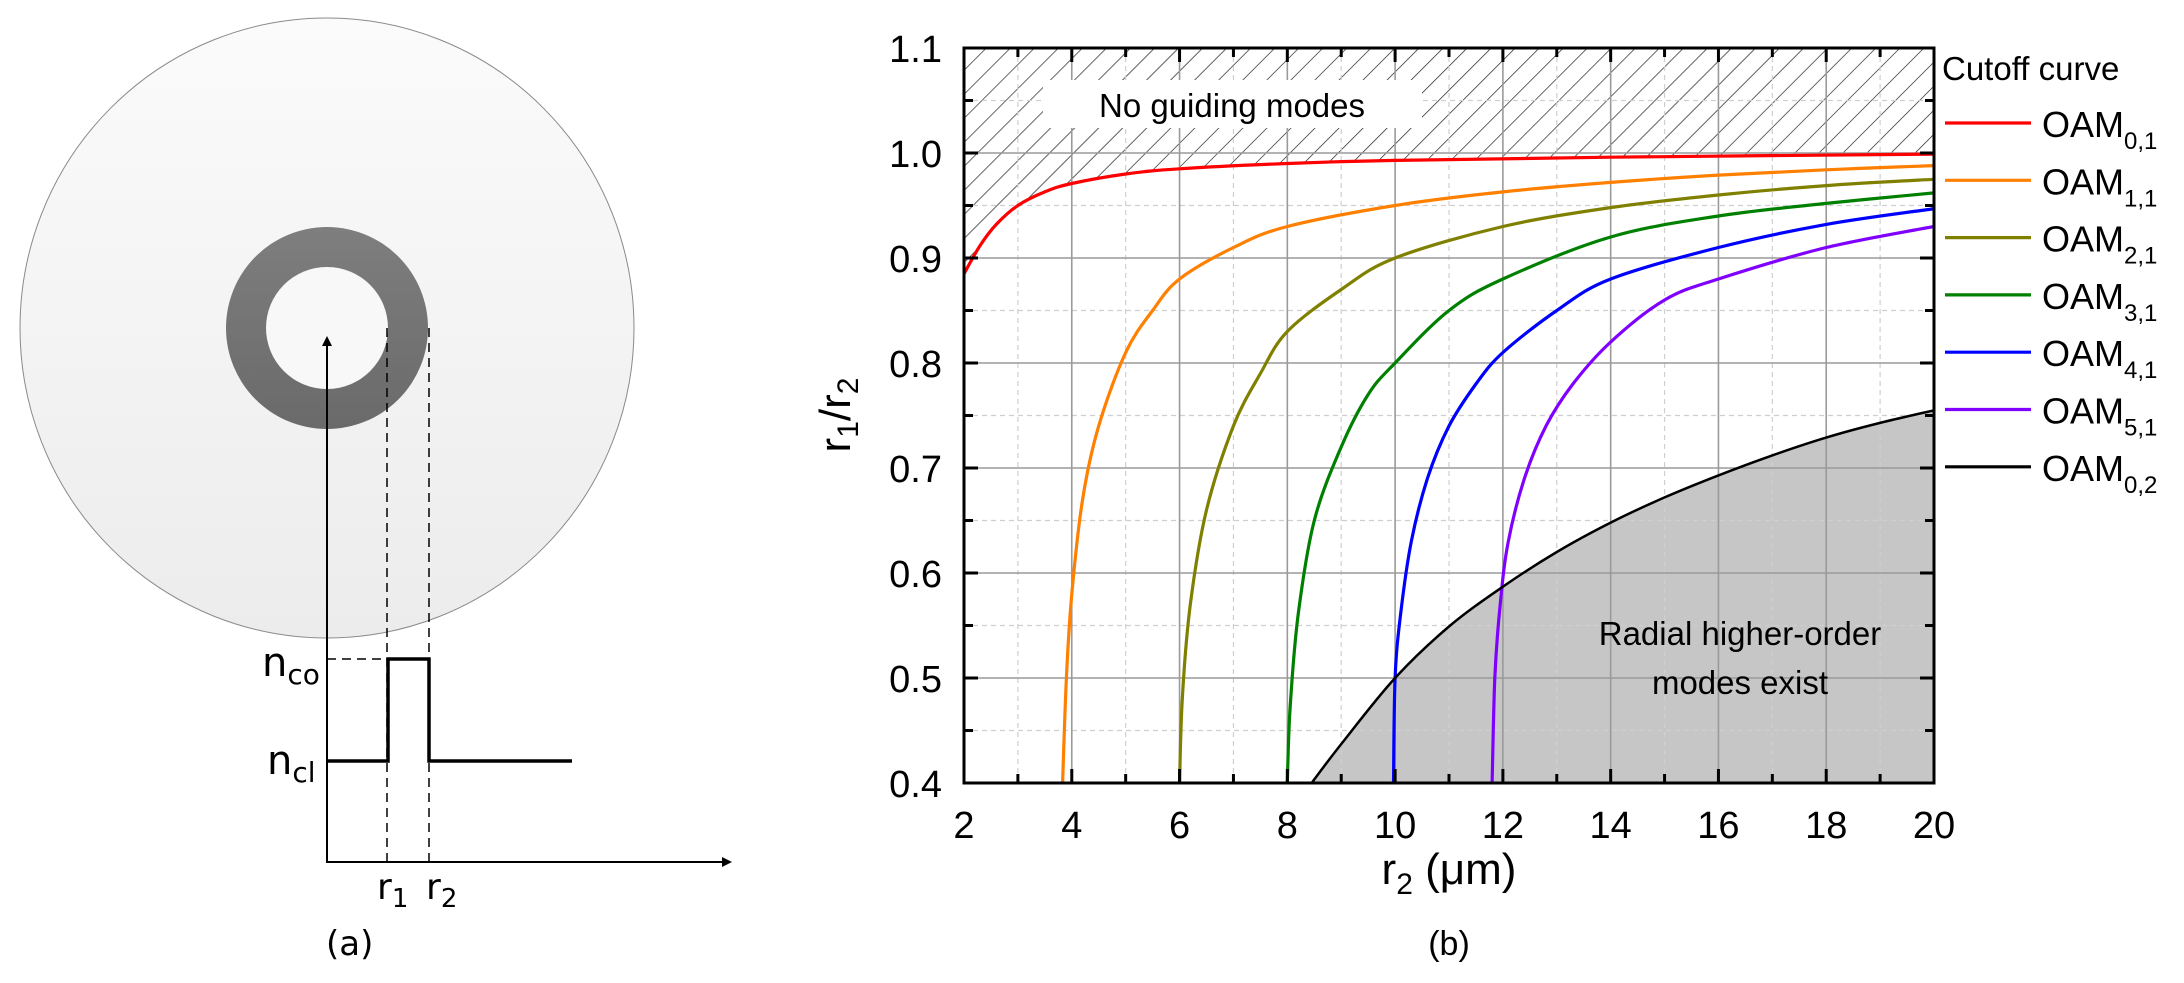  What do you see at coordinates (1179, 826) in the screenshot?
I see `x-tick-label: 6` at bounding box center [1179, 826].